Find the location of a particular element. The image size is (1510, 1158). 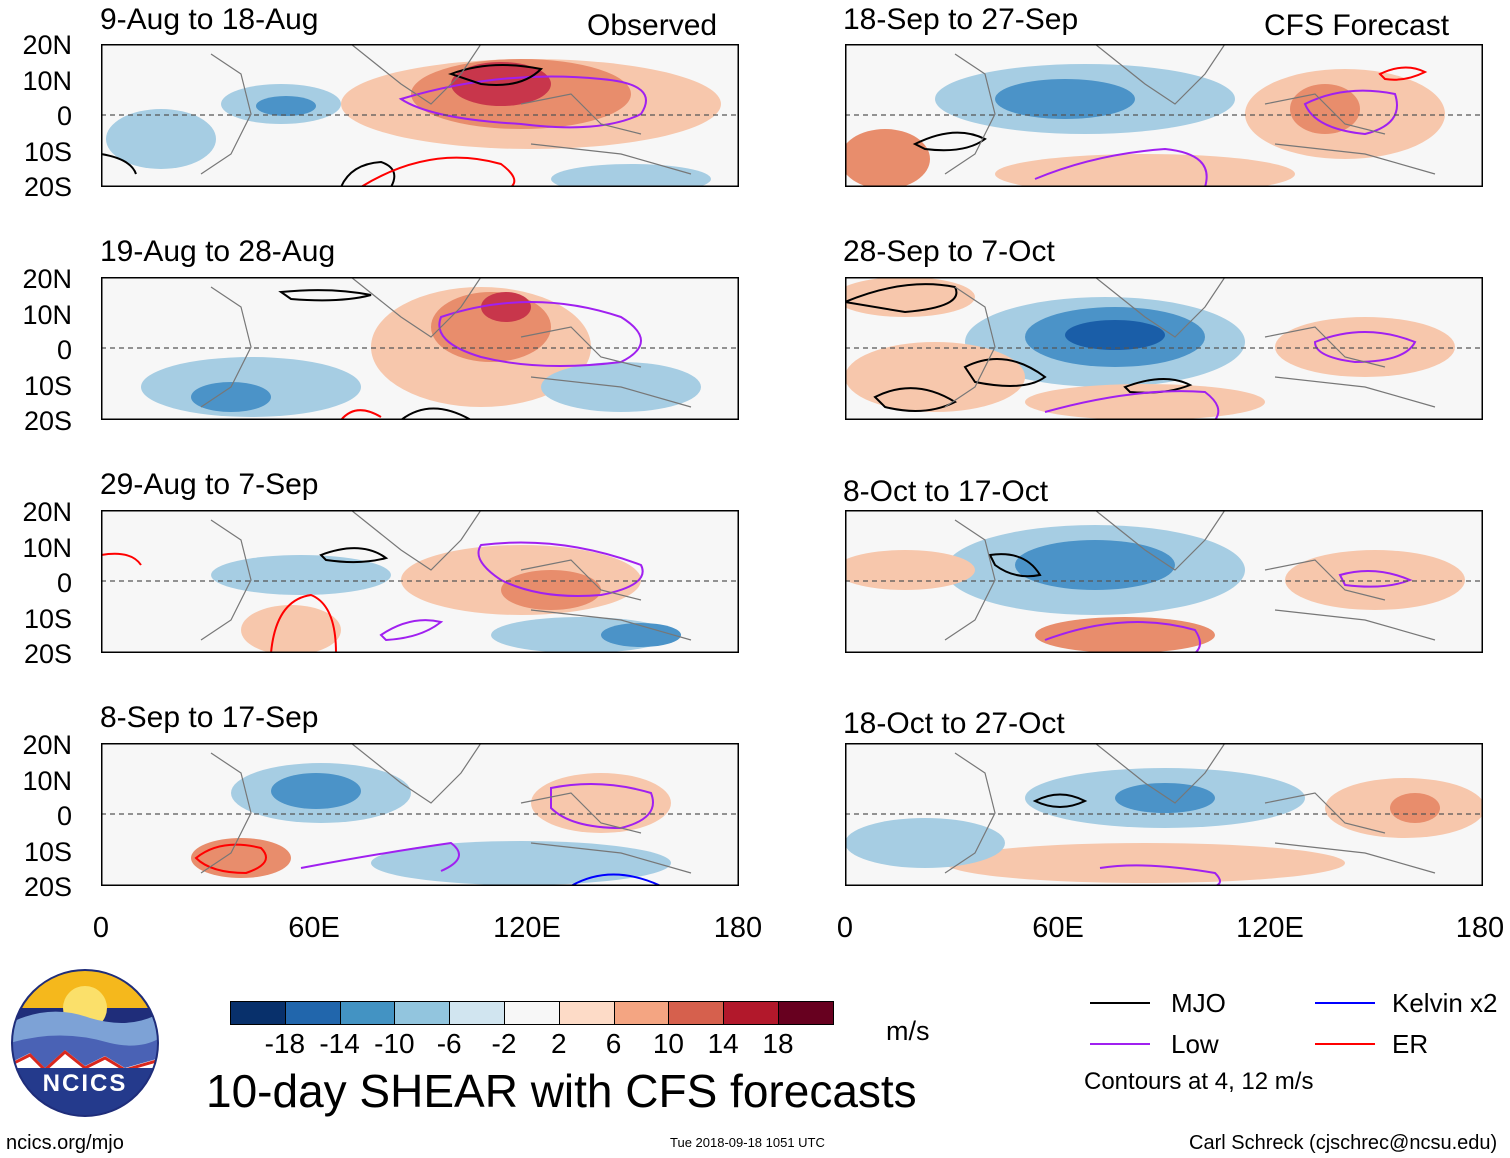

legend-er-line is located at coordinates (1345, 1044).